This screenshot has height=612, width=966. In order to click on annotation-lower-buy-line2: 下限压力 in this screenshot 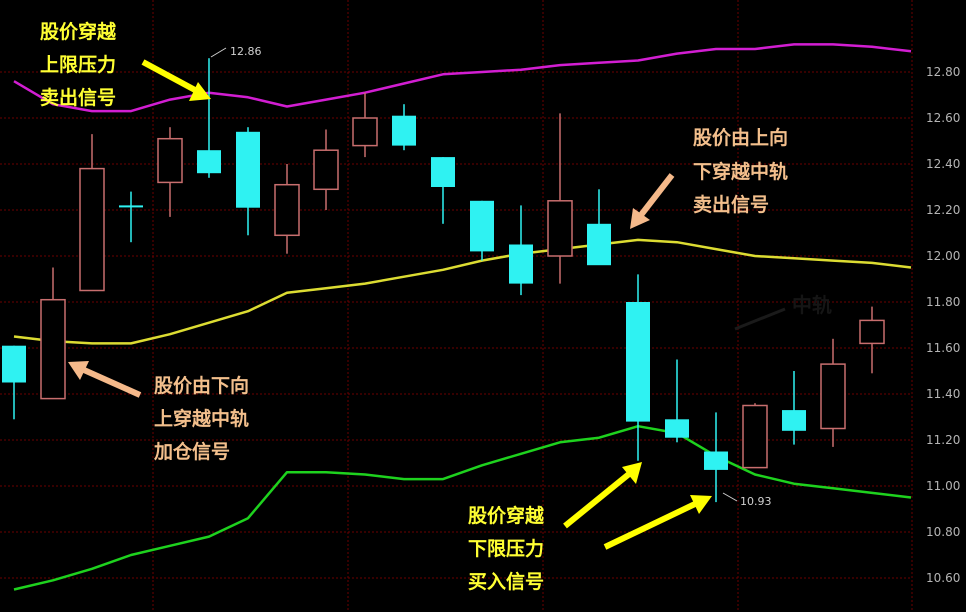, I will do `click(506, 548)`.